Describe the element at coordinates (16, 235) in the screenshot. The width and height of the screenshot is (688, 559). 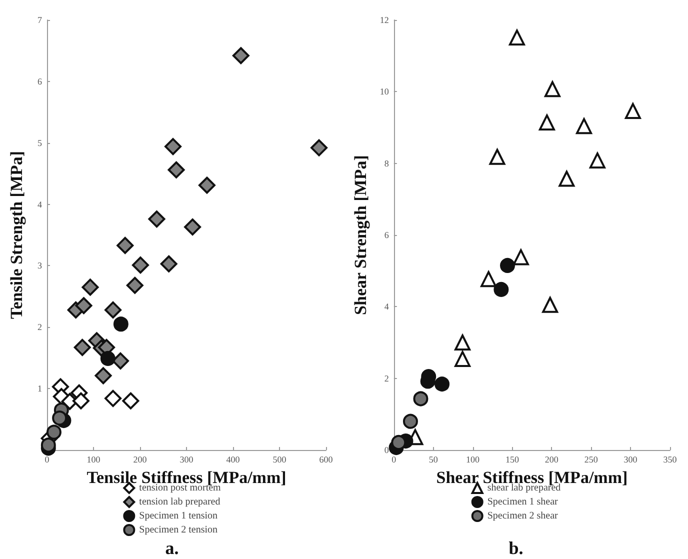
I see `y-axis-title: Tensile Strength [MPa]` at that location.